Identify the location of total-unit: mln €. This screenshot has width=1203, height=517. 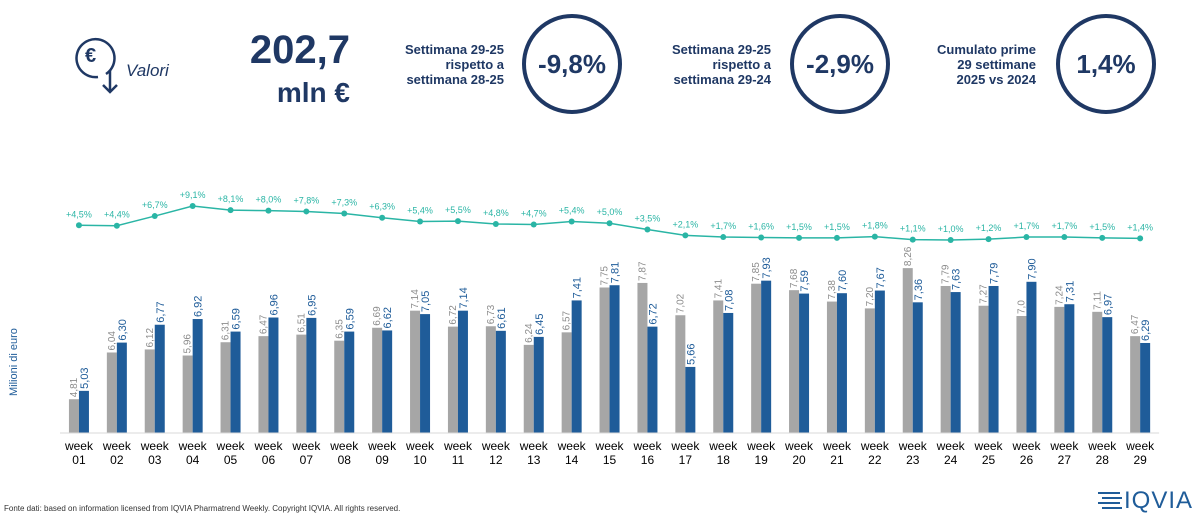
(313, 92).